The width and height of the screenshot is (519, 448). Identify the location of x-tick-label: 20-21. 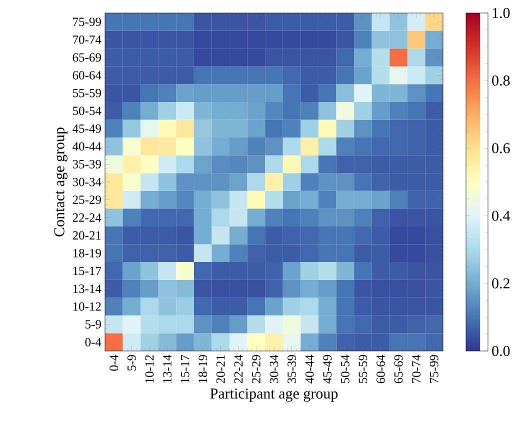
(220, 369).